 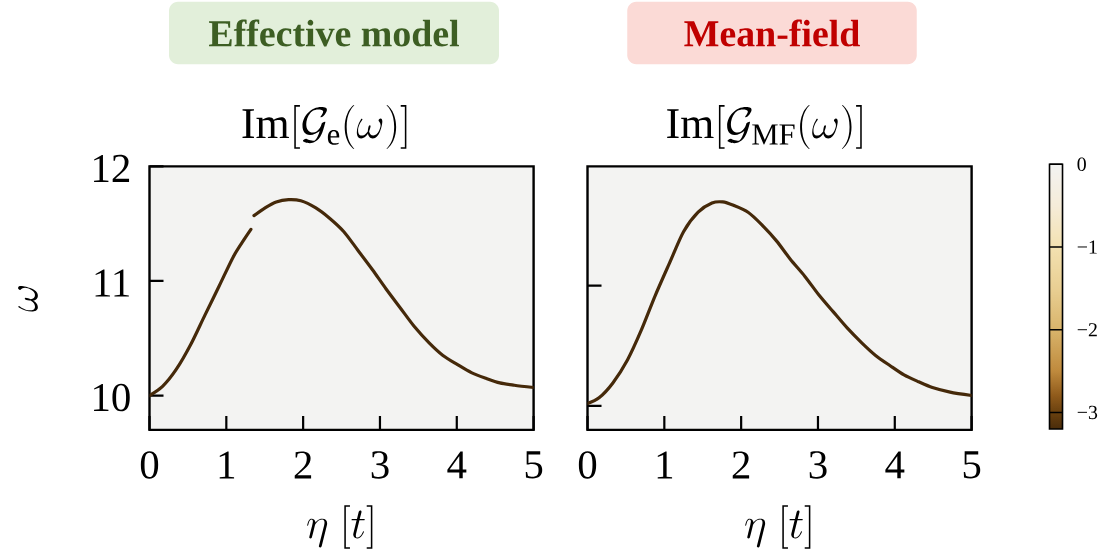 What do you see at coordinates (1081, 164) in the screenshot?
I see `color-bar-label: 0` at bounding box center [1081, 164].